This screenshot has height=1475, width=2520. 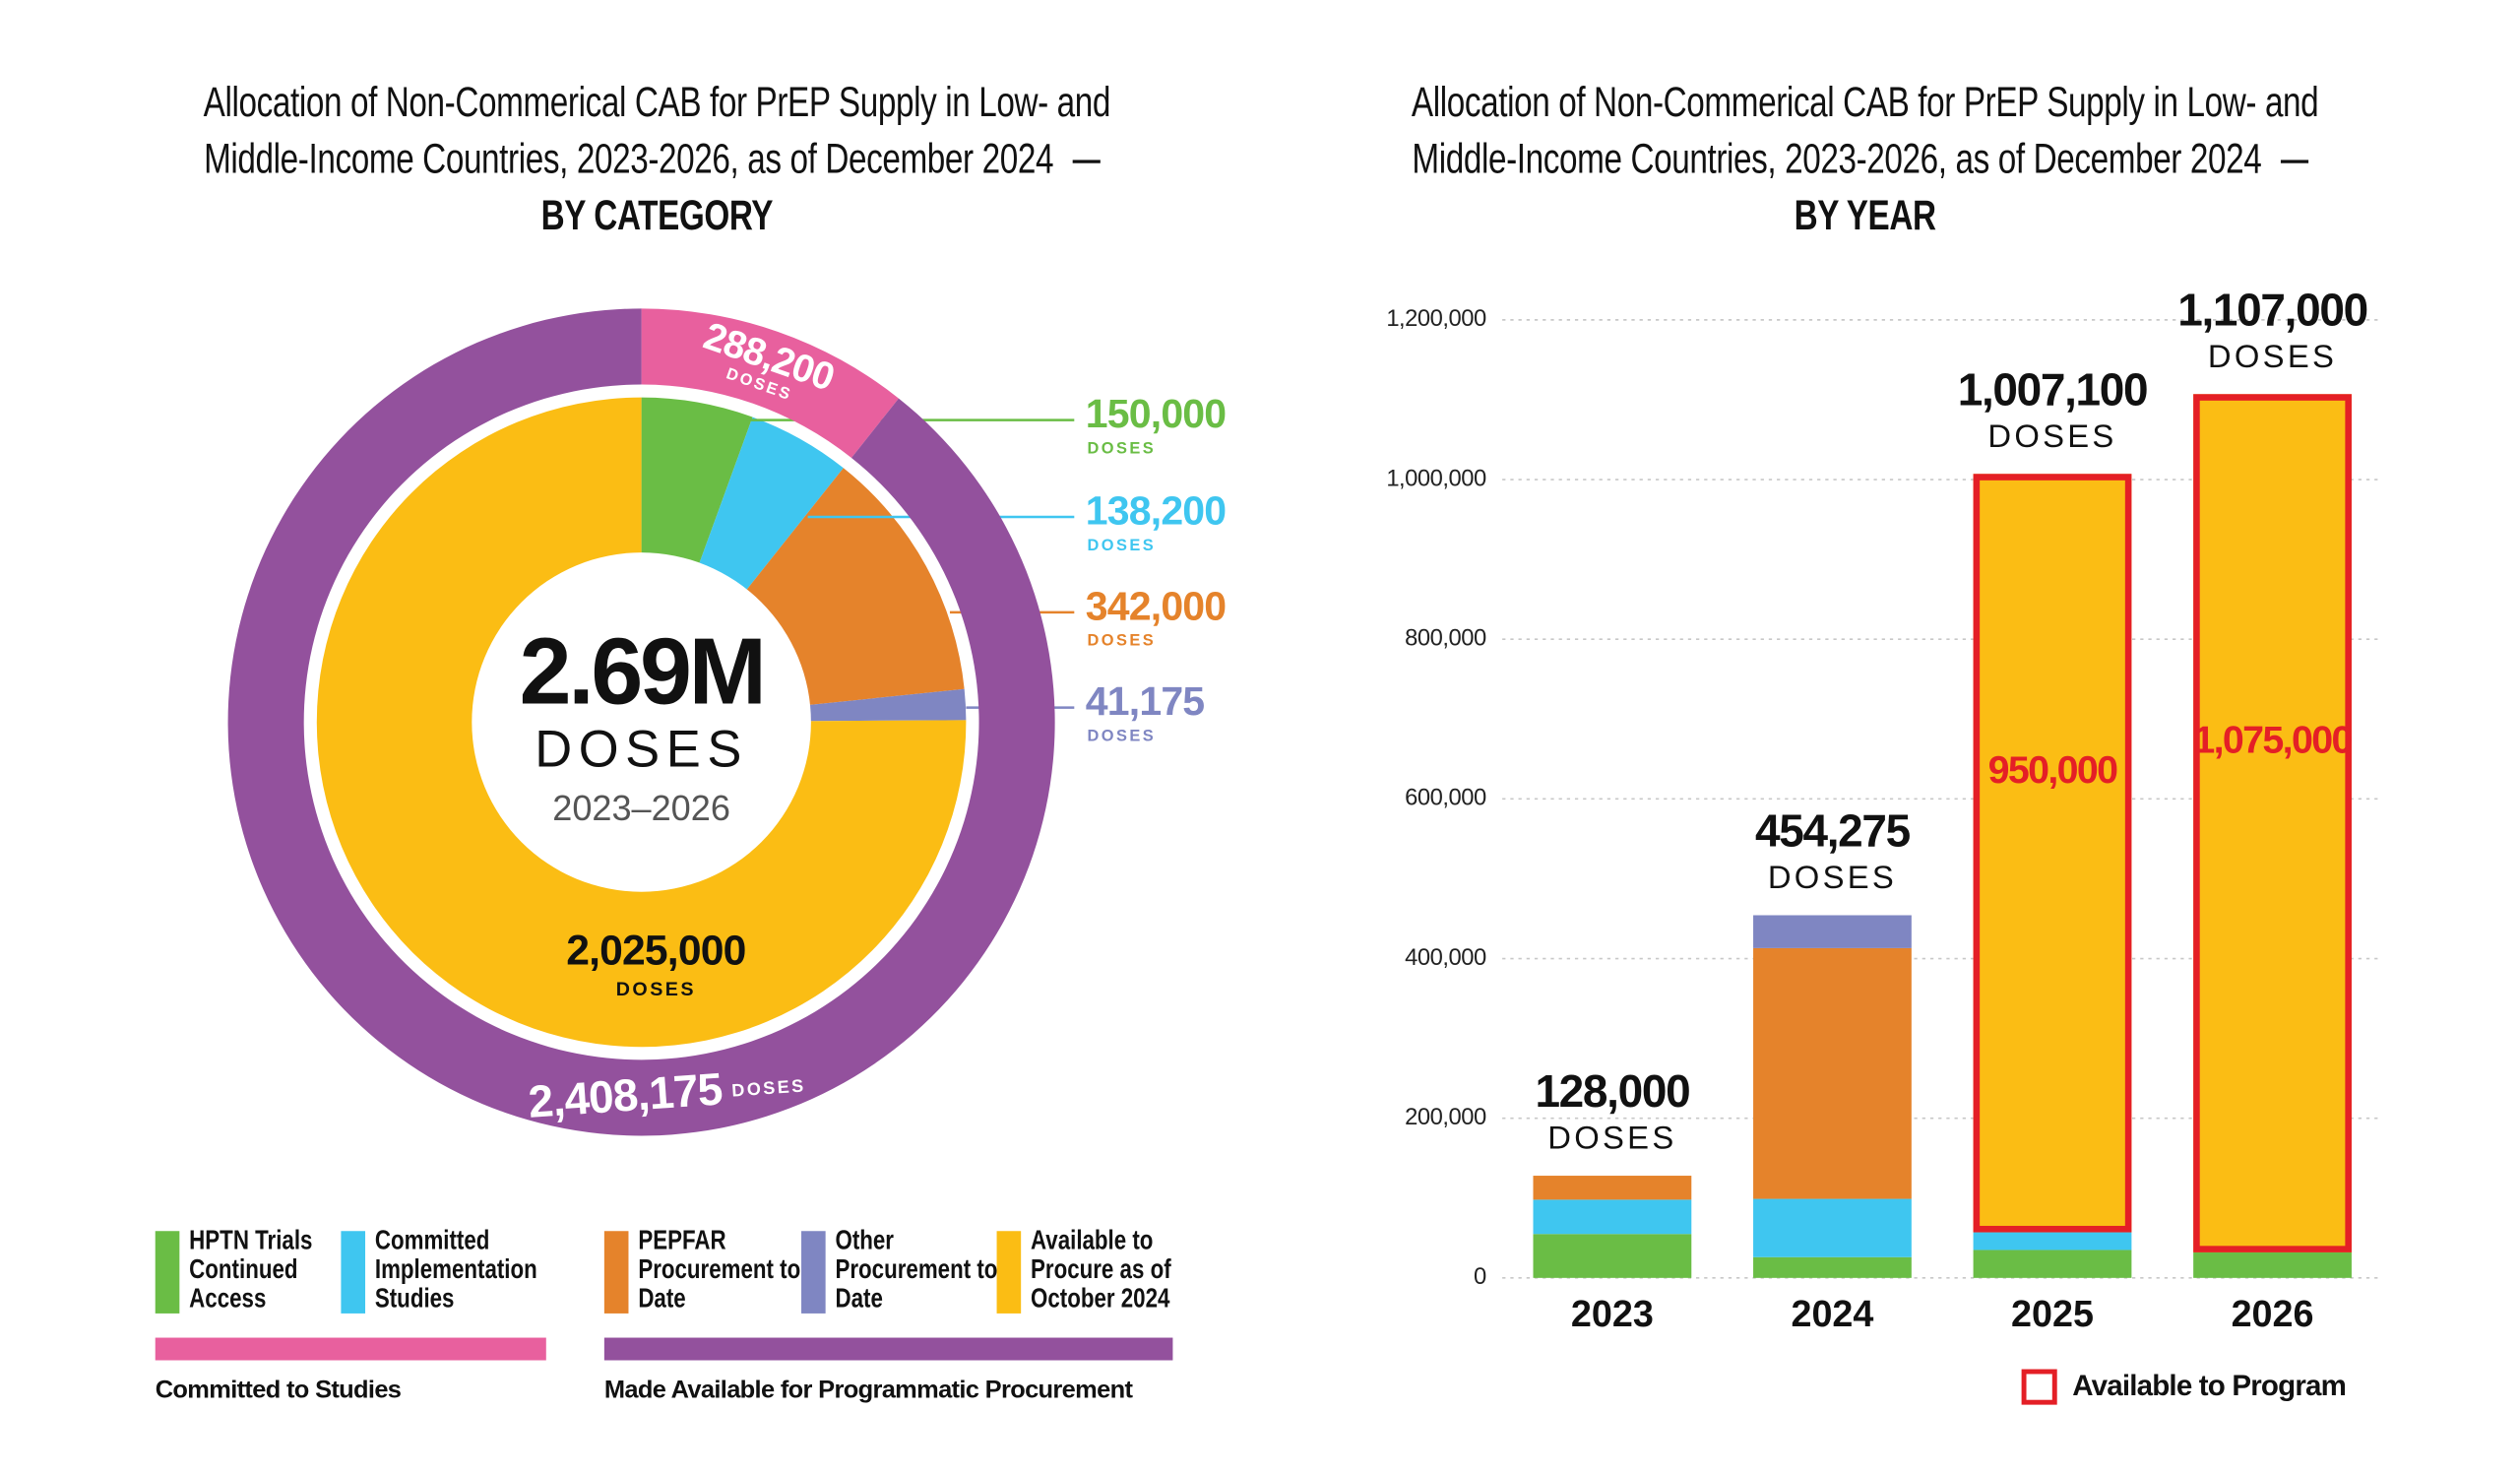 I want to click on legend-label-box: Other Procurement to Date, so click(x=916, y=1270).